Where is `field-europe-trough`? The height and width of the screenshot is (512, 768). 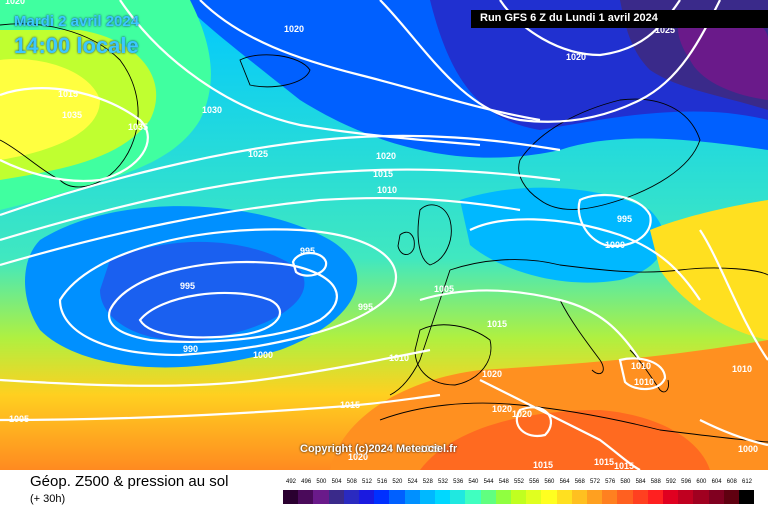
field-europe-trough is located at coordinates (562, 235).